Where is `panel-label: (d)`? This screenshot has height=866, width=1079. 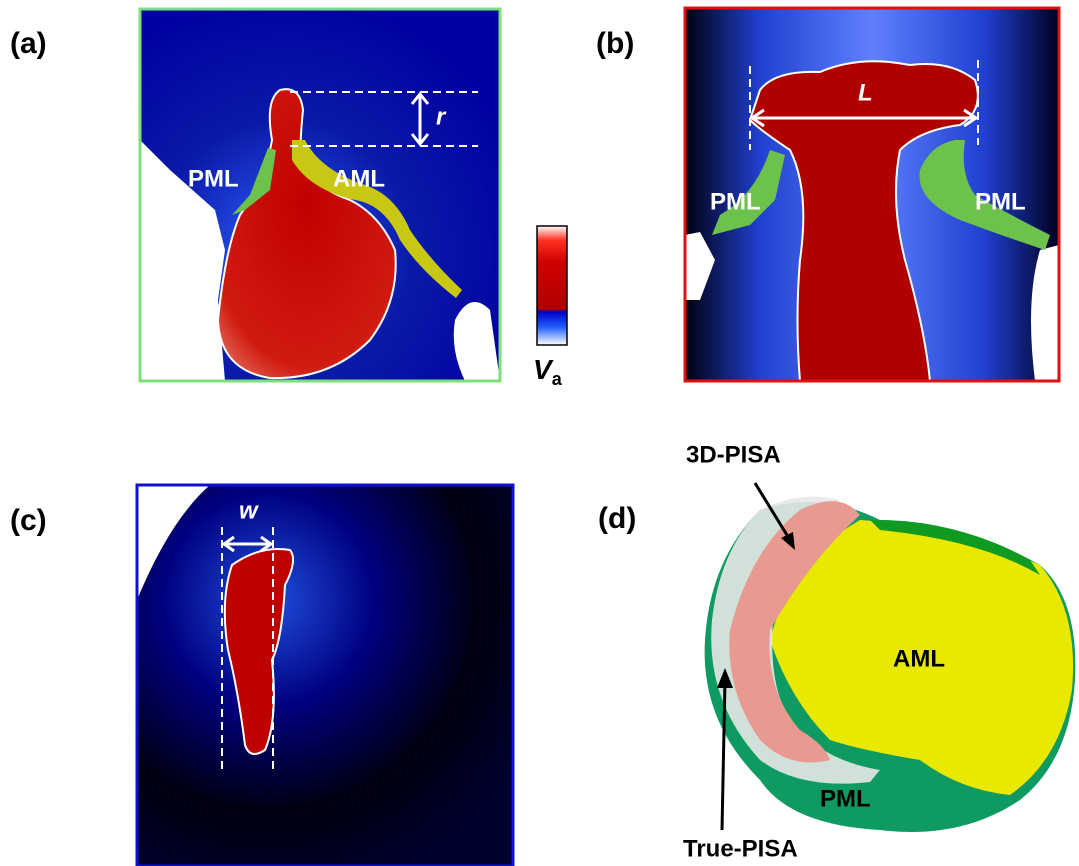
panel-label: (d) is located at coordinates (617, 518).